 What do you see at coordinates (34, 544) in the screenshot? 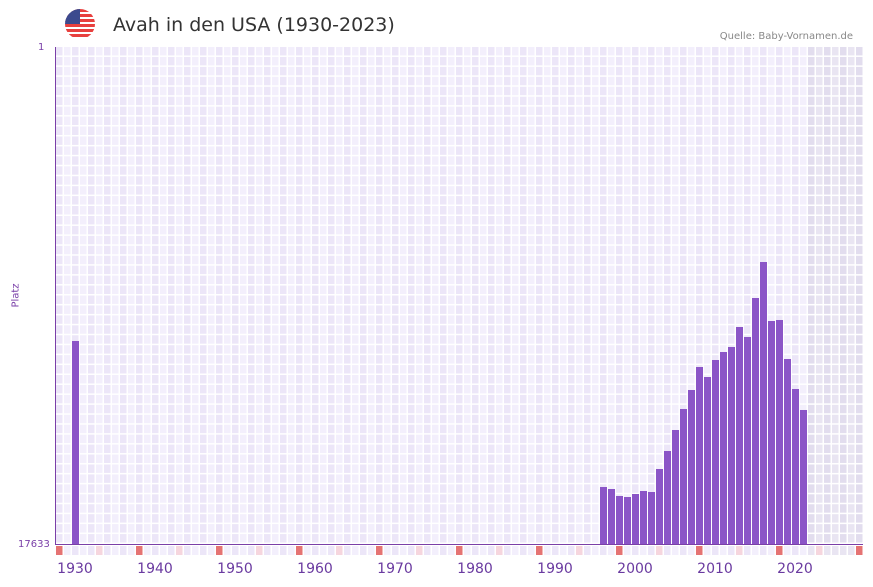
I see `y-tick-bottom: 17633` at bounding box center [34, 544].